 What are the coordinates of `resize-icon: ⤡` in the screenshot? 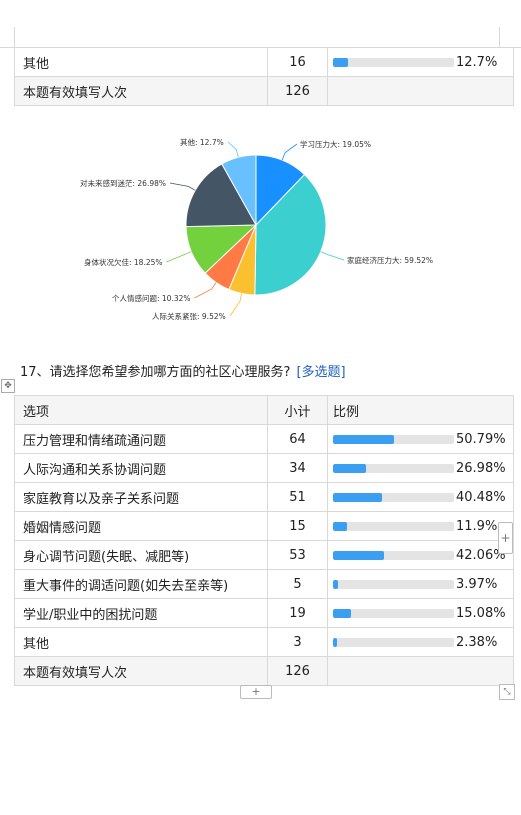 It's located at (507, 692).